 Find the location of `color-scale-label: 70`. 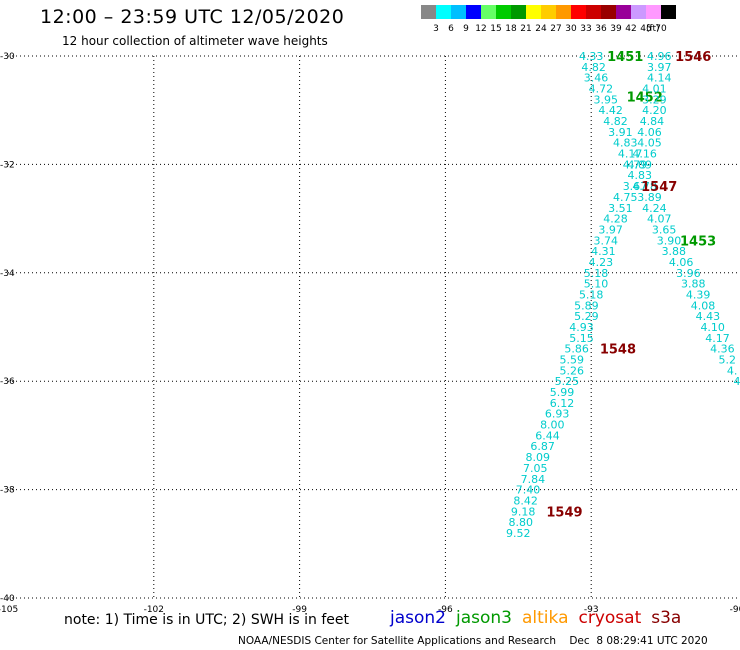

color-scale-label: 70 is located at coordinates (661, 29).